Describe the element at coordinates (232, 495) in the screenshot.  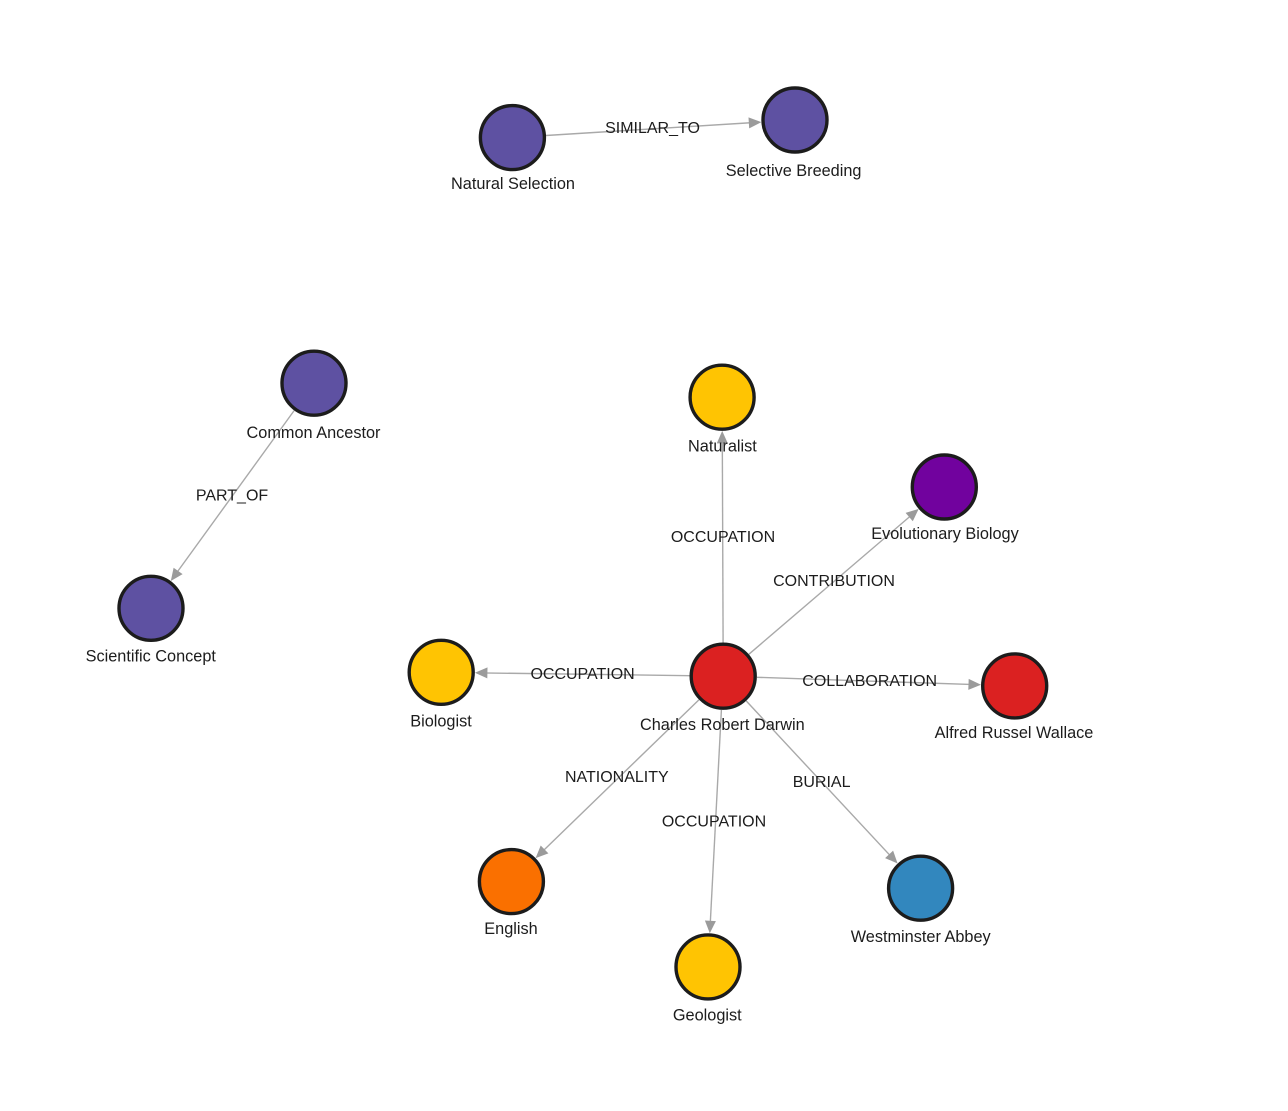
I see `svg-text: PART_OF` at that location.